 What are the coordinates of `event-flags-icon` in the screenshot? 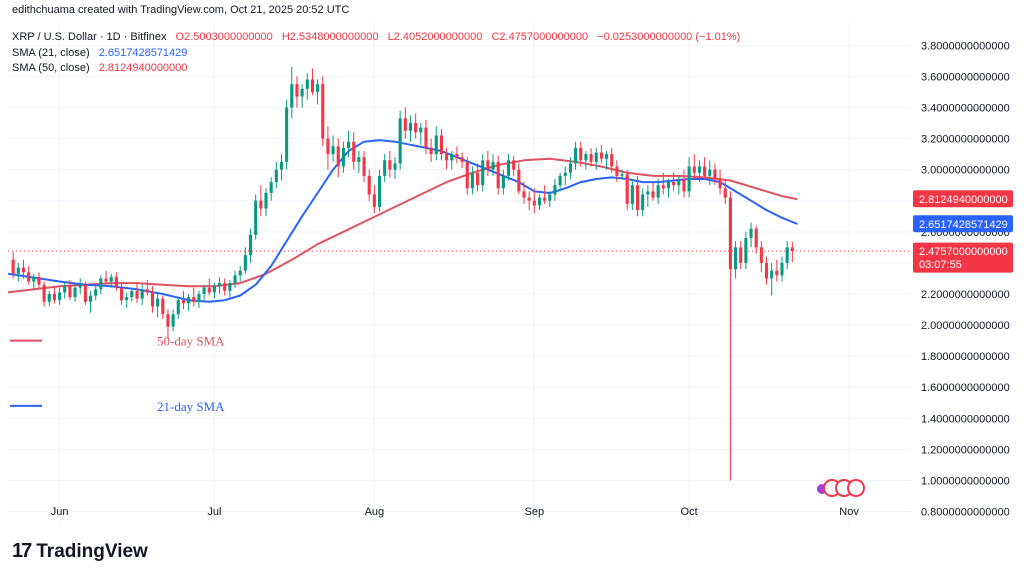 It's located at (841, 488).